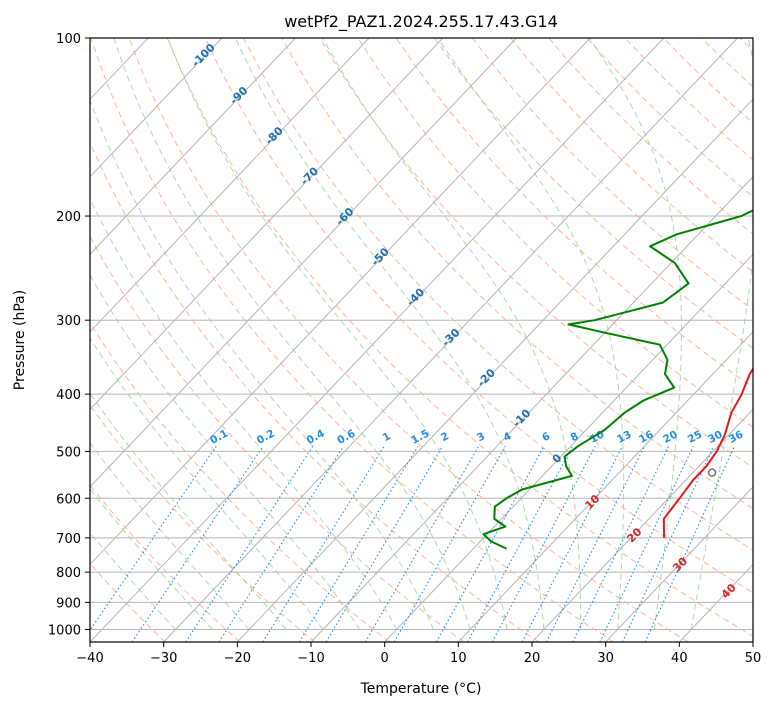  What do you see at coordinates (421, 689) in the screenshot?
I see `x-axis-label: Temperature (°C)` at bounding box center [421, 689].